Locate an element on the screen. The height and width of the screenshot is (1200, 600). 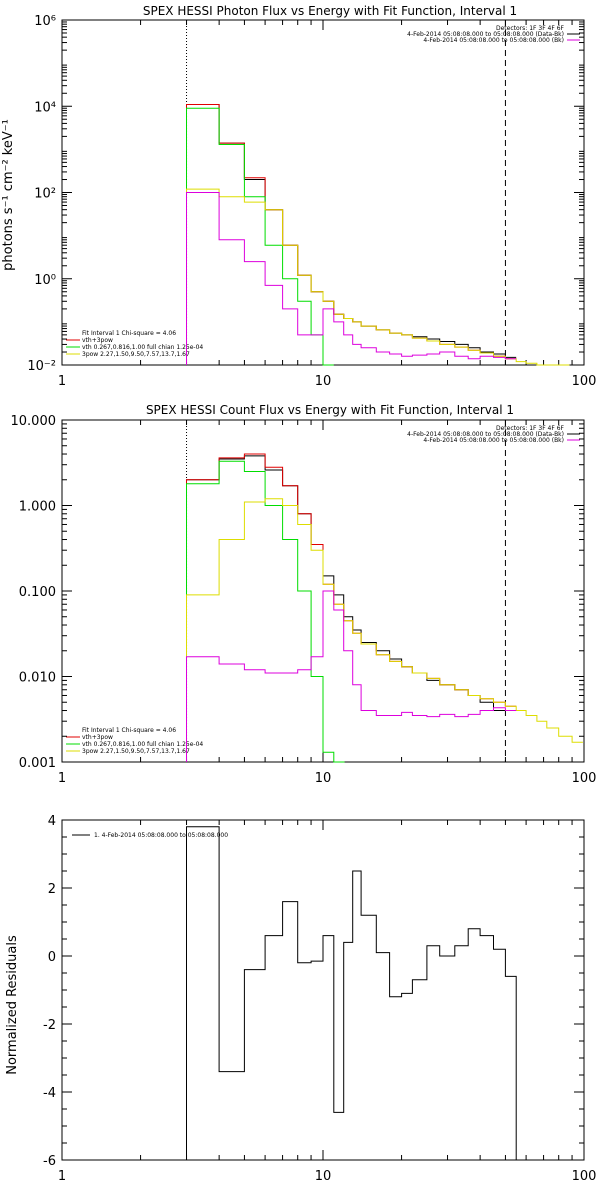
y-tick-label: 4 is located at coordinates (52, 821).